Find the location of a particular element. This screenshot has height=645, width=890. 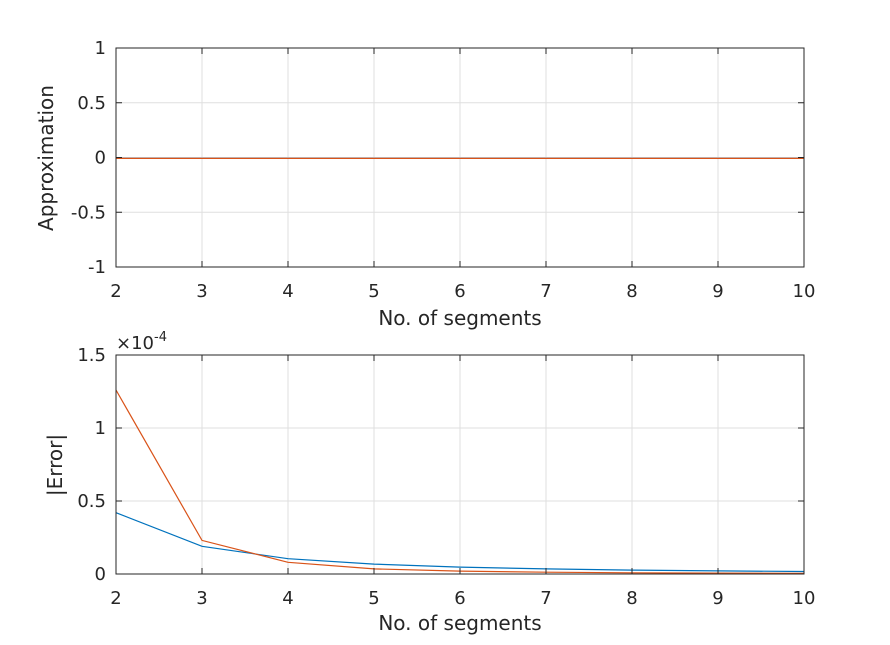

top-y-axis-label: Approximation is located at coordinates (46, 158).